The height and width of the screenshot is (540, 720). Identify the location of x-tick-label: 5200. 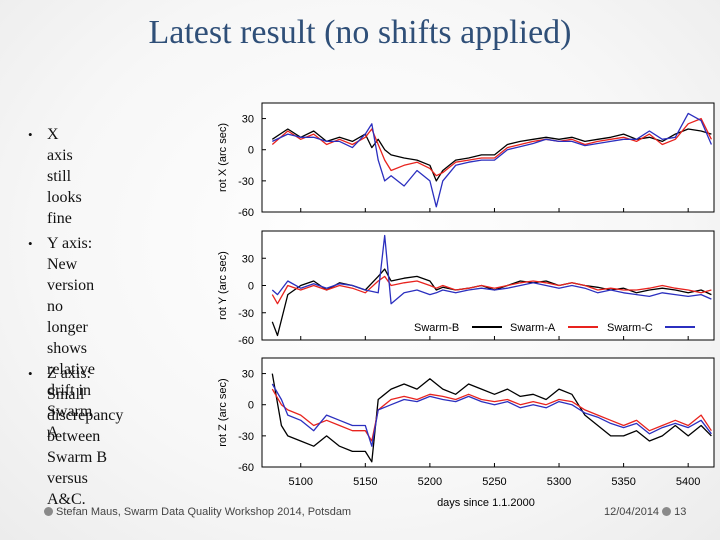
(430, 482).